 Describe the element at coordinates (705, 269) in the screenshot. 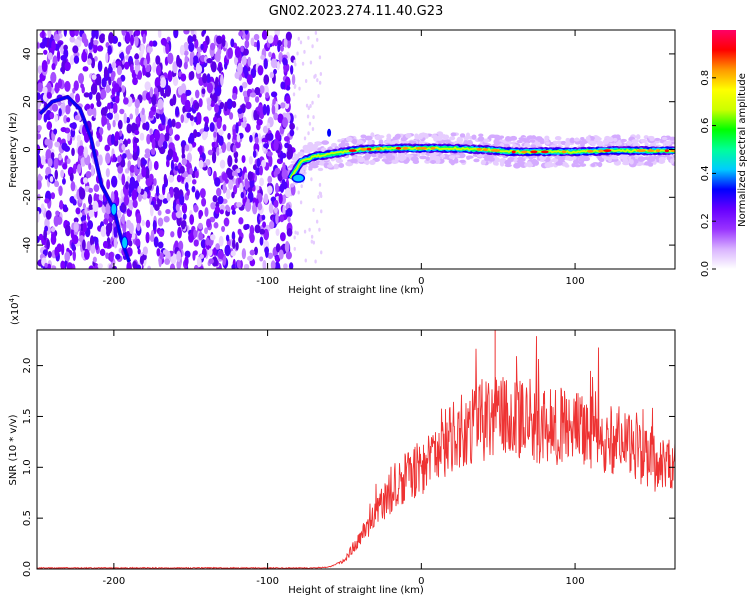

I see `colorbar-tick-label: 0.0` at that location.